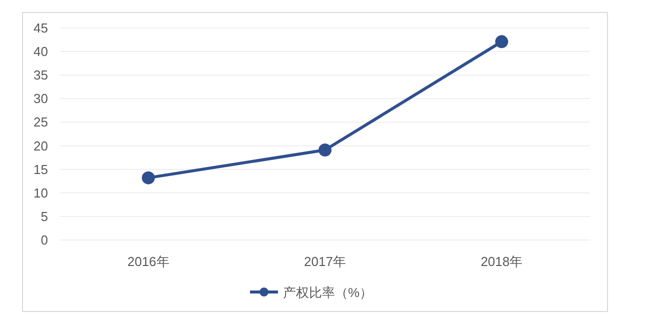  What do you see at coordinates (44, 216) in the screenshot?
I see `y-tick-label: 5` at bounding box center [44, 216].